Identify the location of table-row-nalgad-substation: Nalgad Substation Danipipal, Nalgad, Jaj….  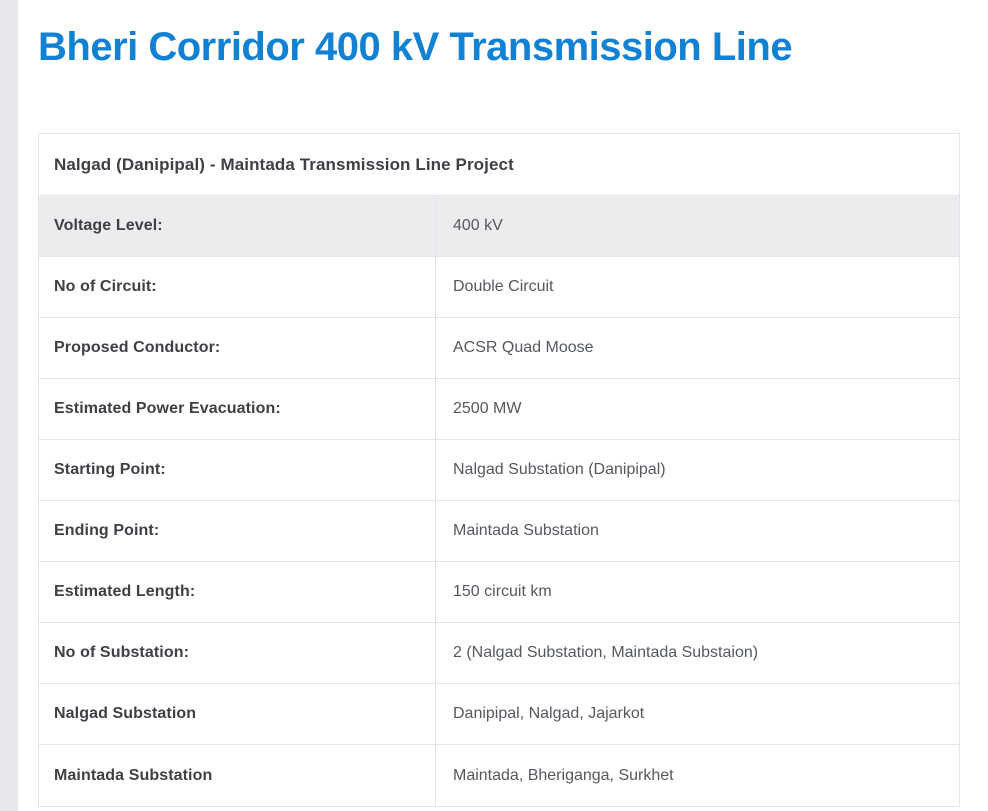
(499, 714).